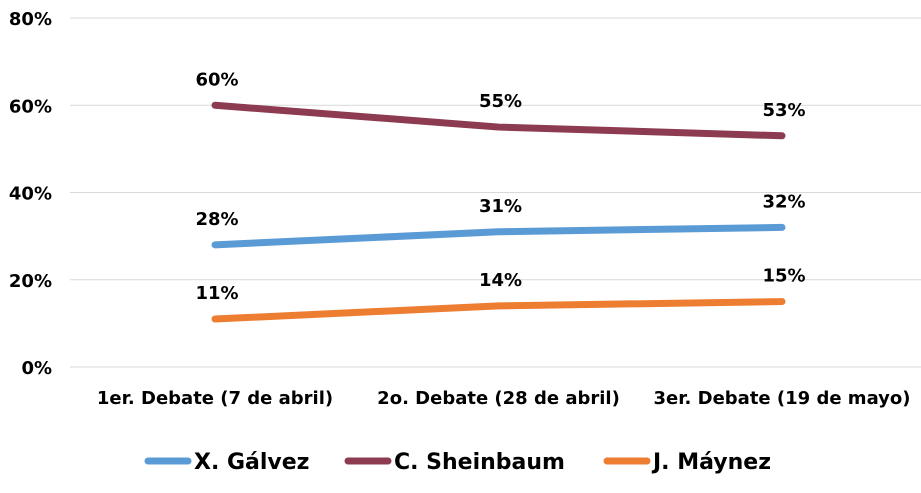  I want to click on y-tick-label: 80%, so click(30, 19).